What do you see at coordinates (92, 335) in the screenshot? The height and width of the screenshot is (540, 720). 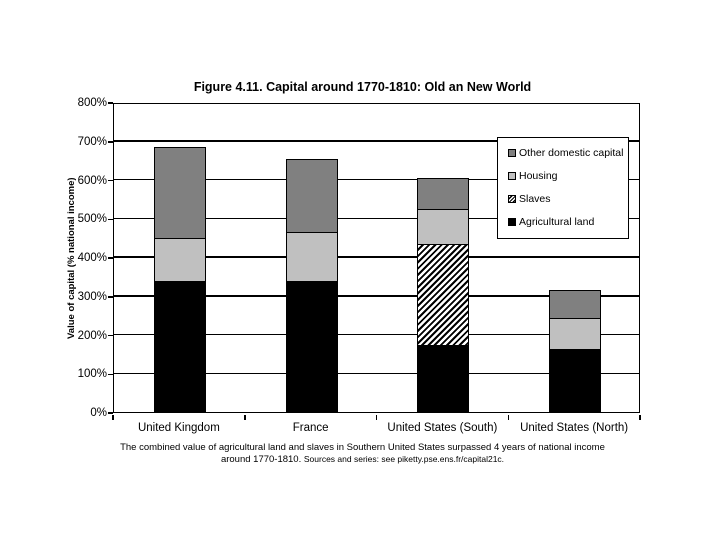 I see `y-tick-label: 200%` at bounding box center [92, 335].